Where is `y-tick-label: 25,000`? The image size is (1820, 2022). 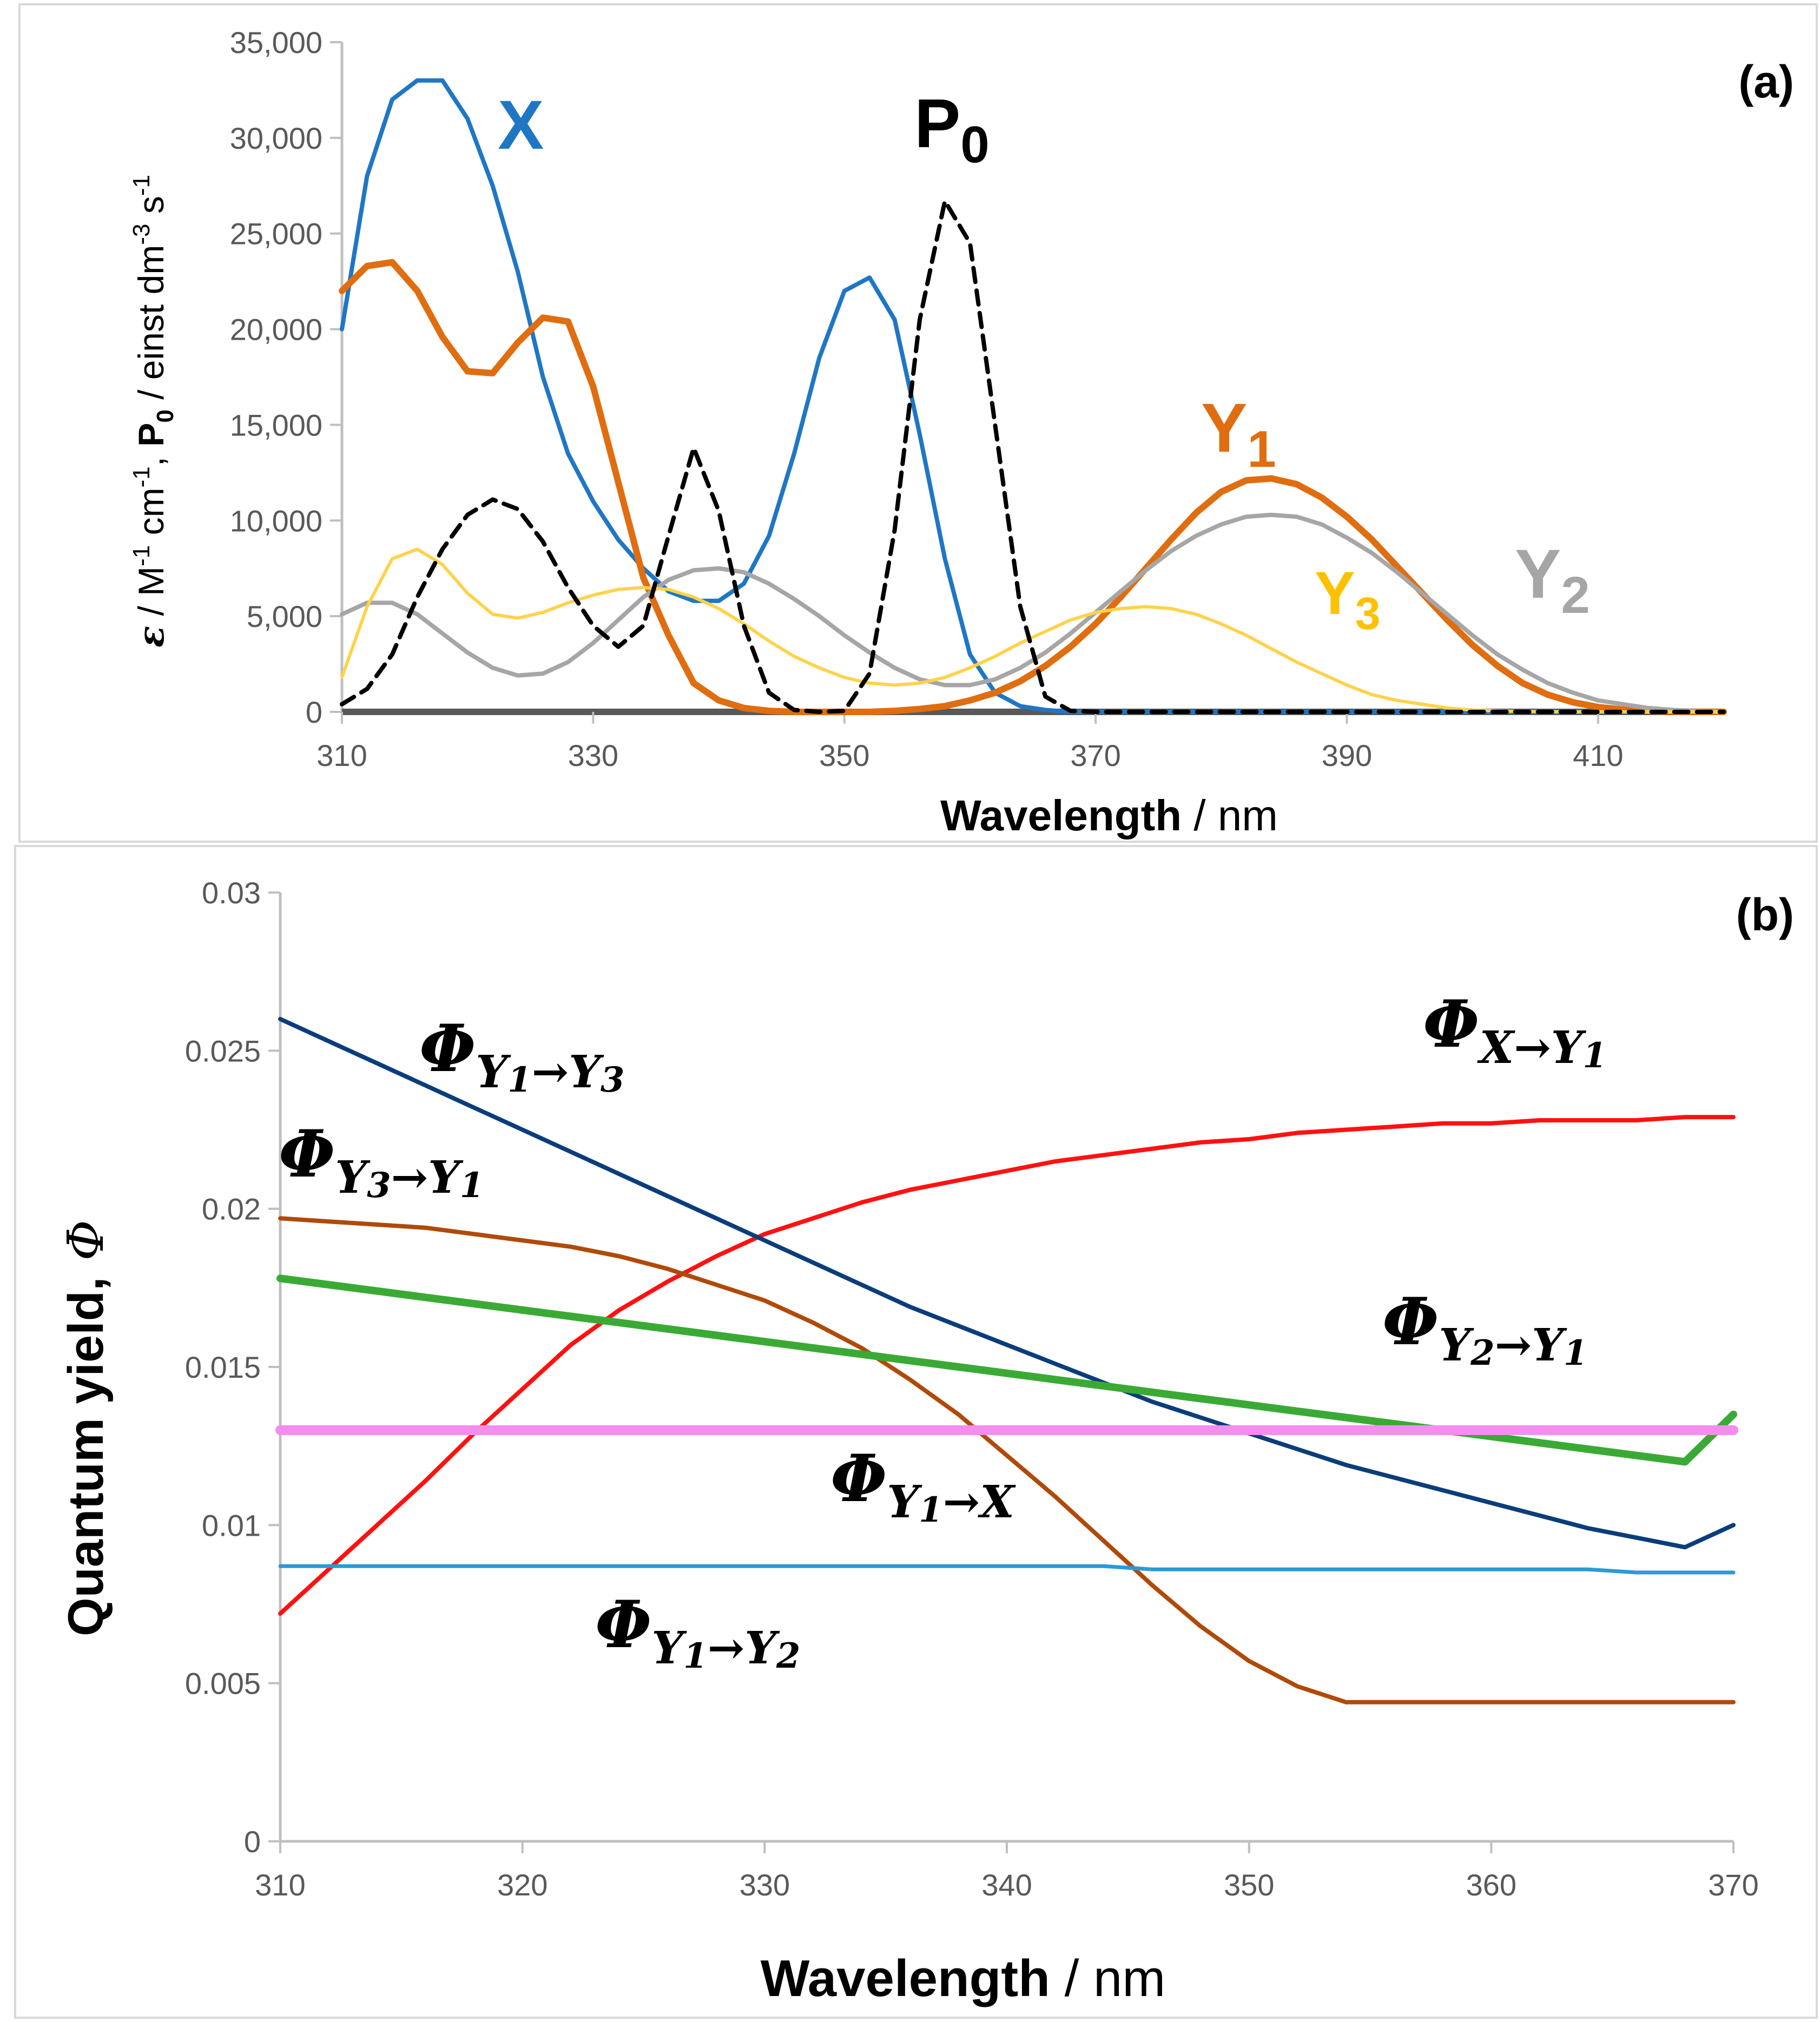
y-tick-label: 25,000 is located at coordinates (276, 234).